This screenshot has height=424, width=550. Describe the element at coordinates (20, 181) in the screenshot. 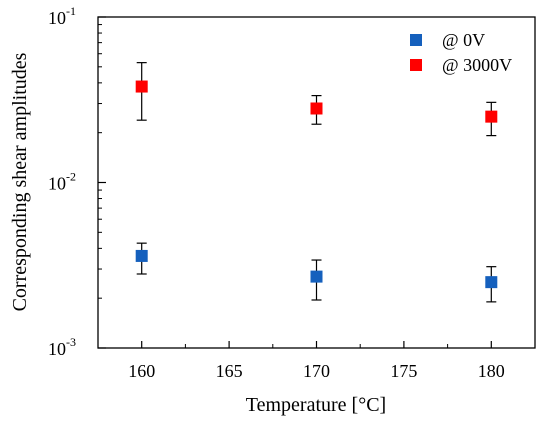

I see `y-axis-title: Corresponding shear amplitudes` at that location.